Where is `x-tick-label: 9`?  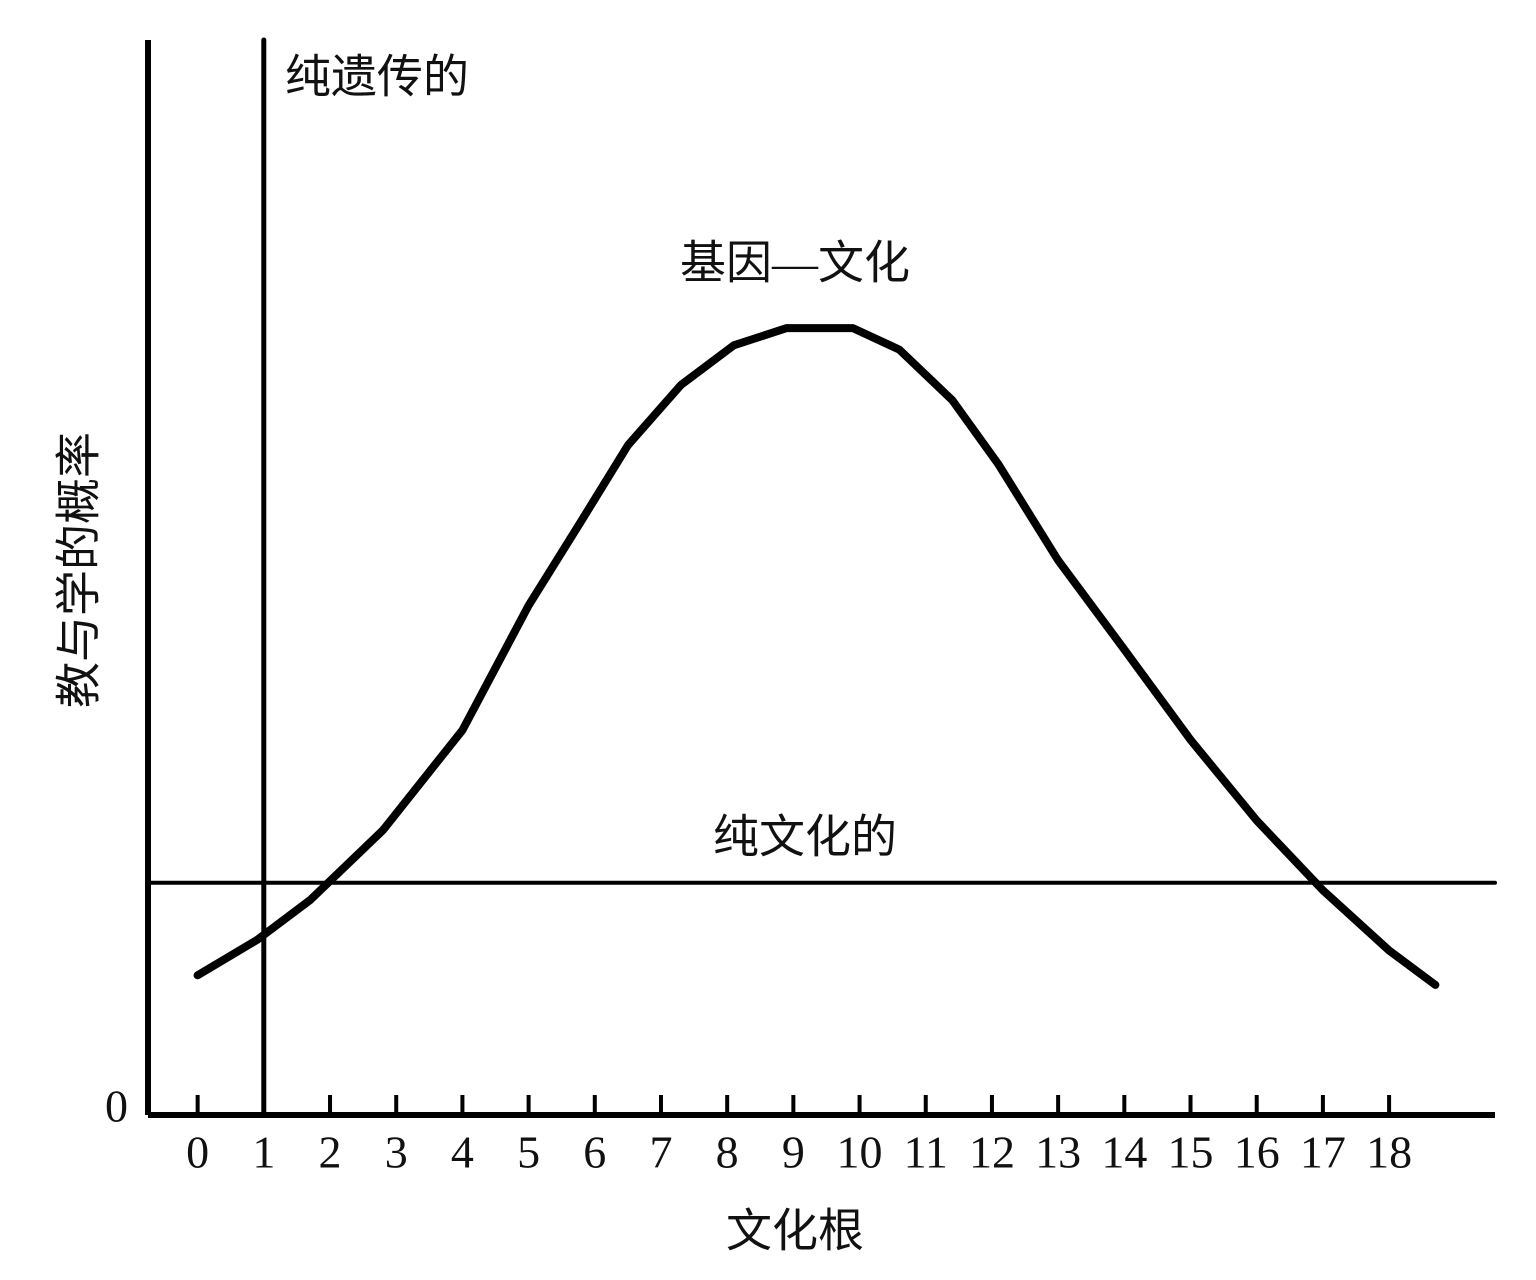 x-tick-label: 9 is located at coordinates (793, 1152).